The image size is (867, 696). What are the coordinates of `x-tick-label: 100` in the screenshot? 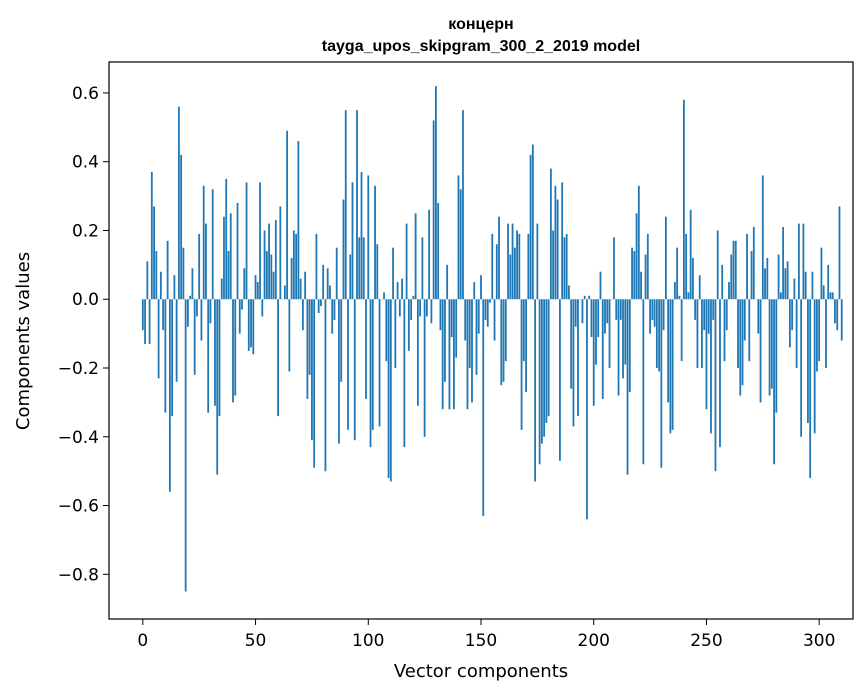 It's located at (368, 641).